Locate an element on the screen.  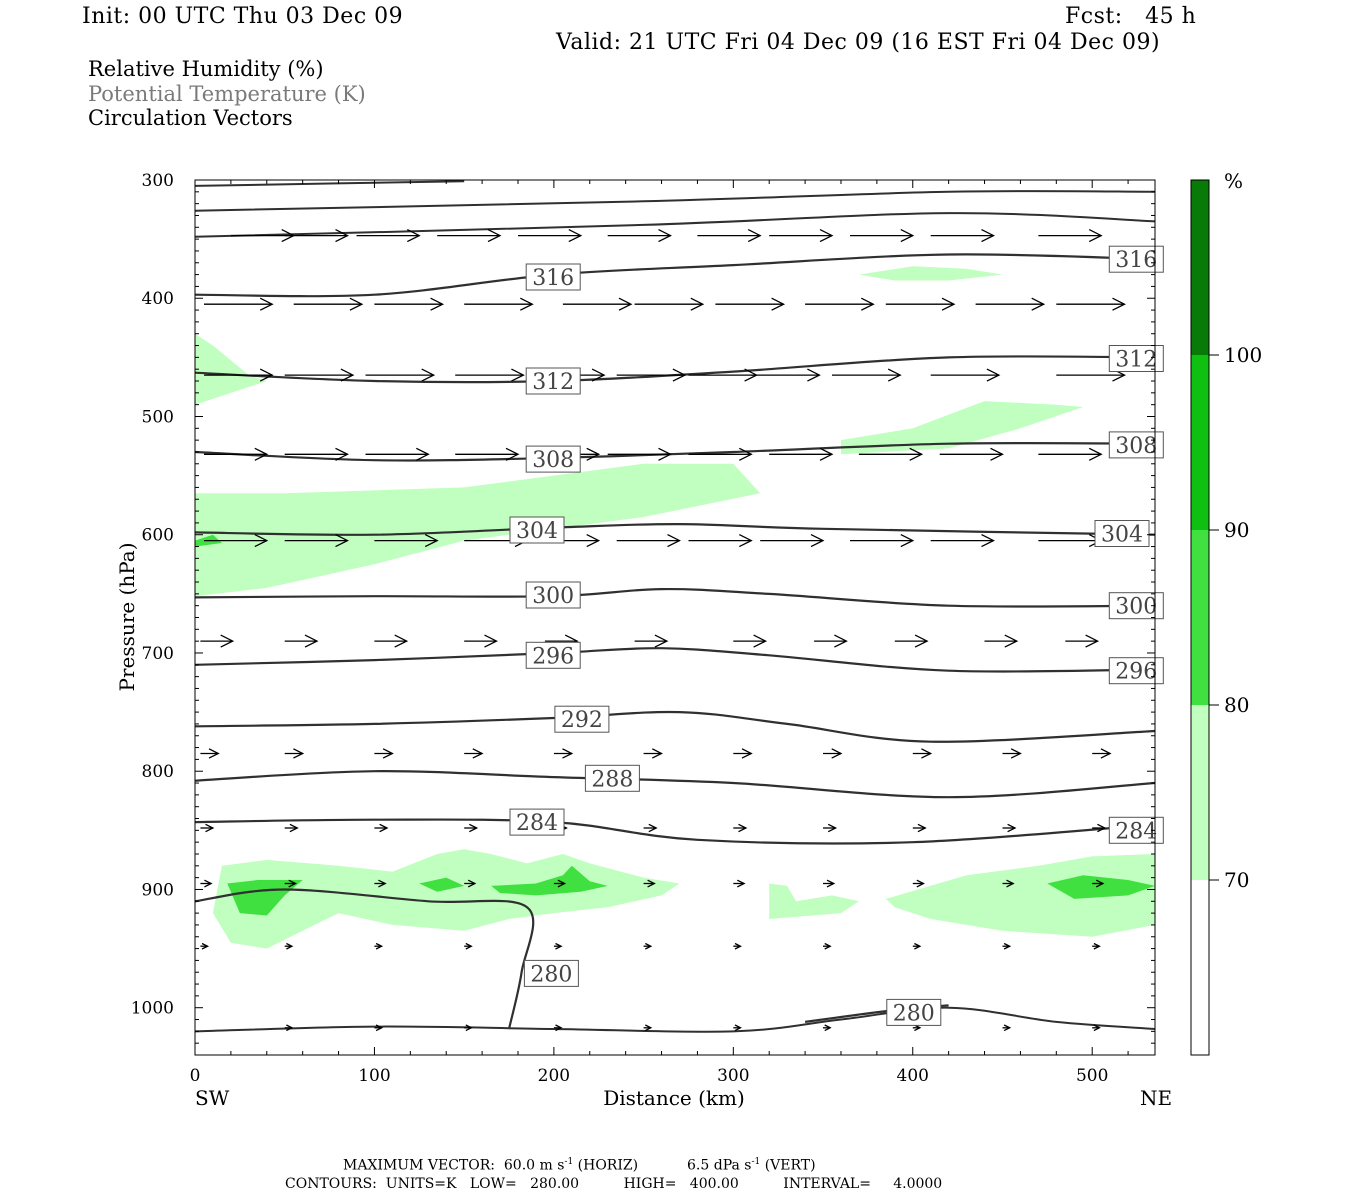
x-tick-label: 100 is located at coordinates (374, 1076).